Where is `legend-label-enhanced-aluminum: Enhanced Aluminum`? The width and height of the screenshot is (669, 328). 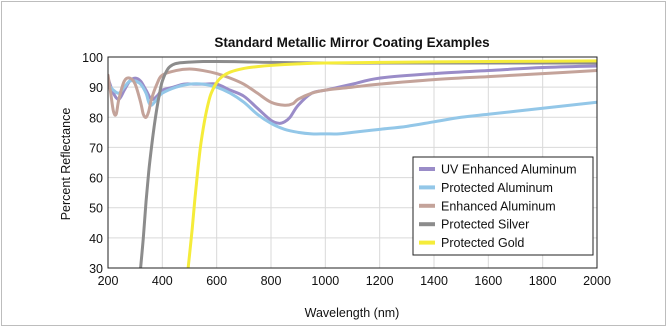 legend-label-enhanced-aluminum: Enhanced Aluminum is located at coordinates (498, 206).